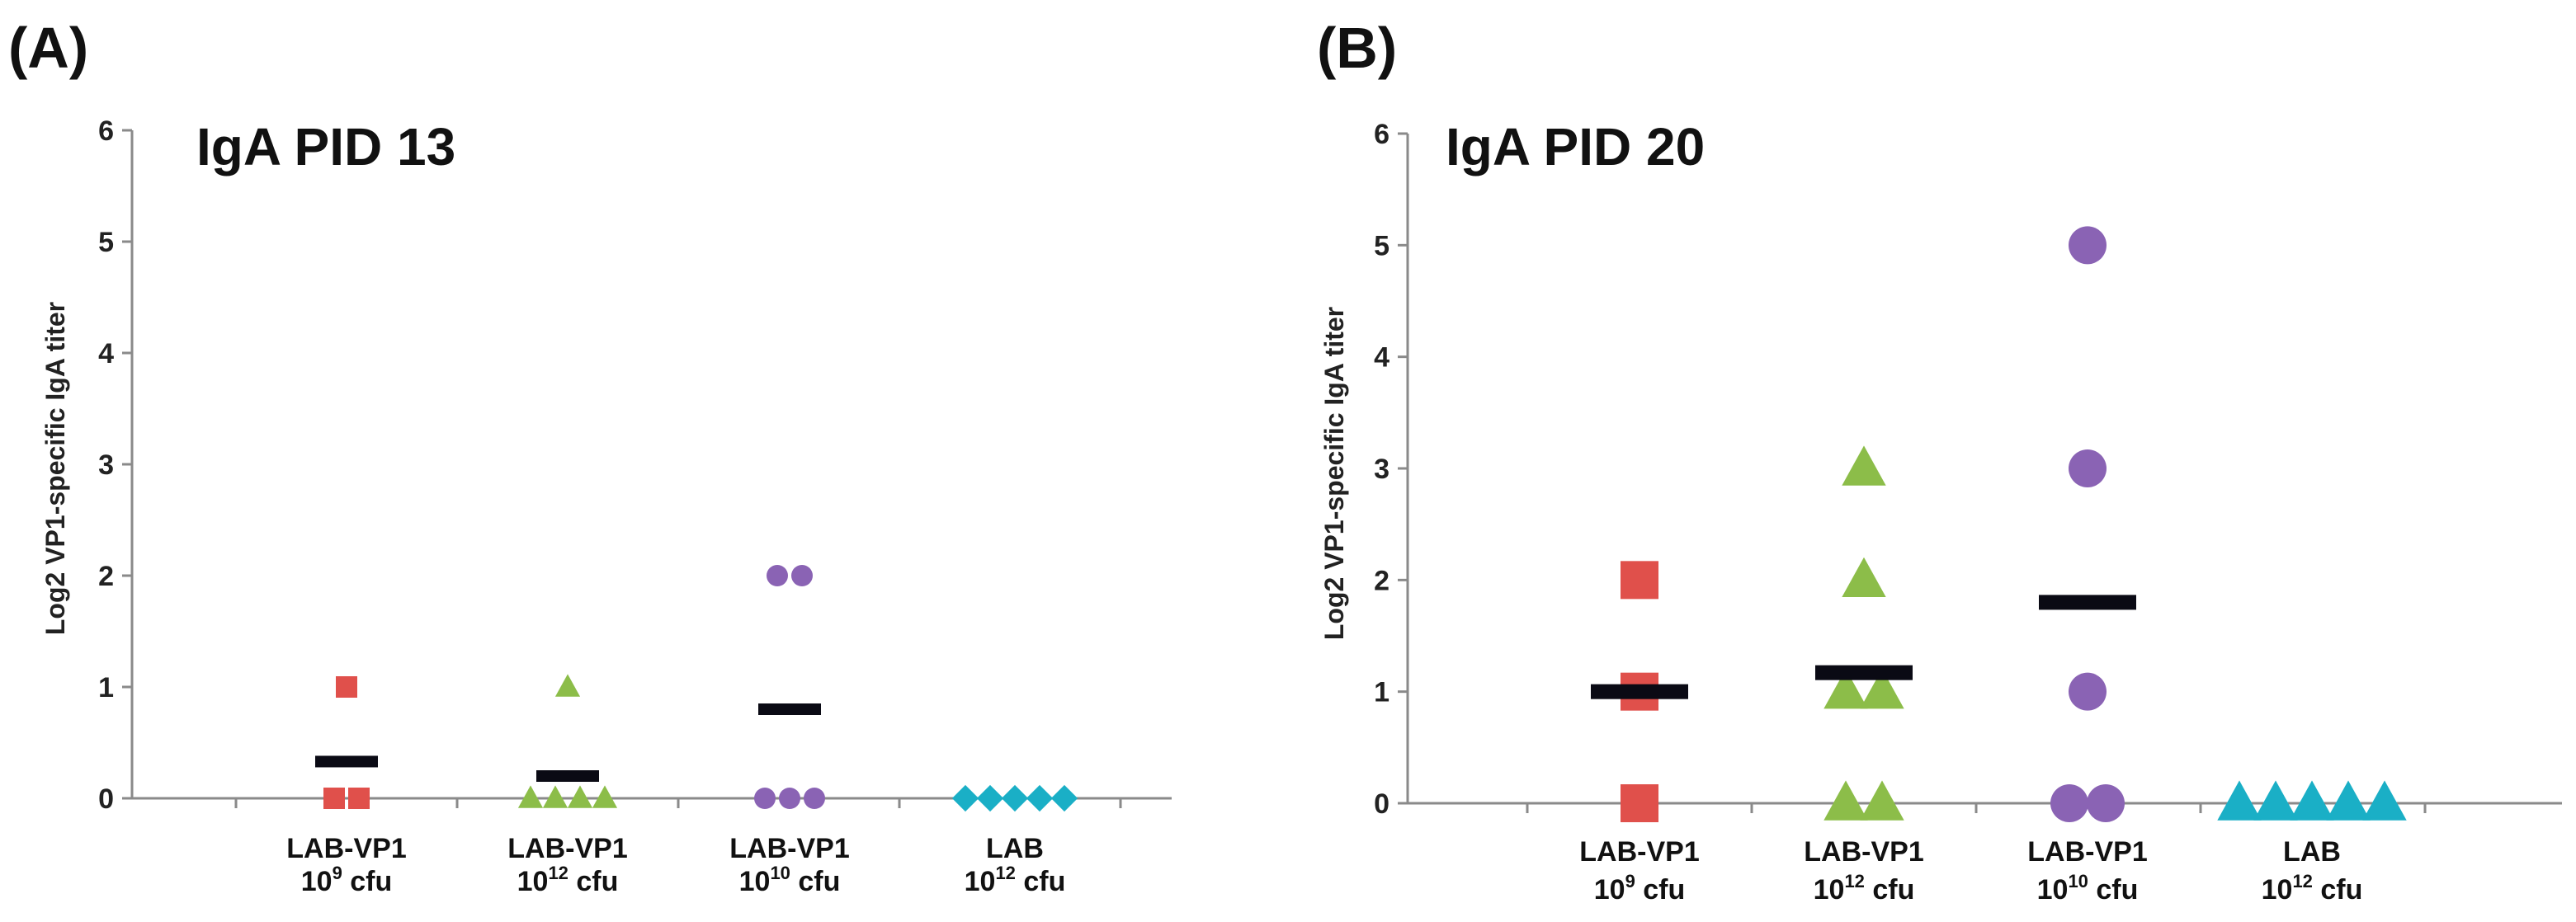 The width and height of the screenshot is (2576, 922). What do you see at coordinates (1575, 146) in the screenshot?
I see `chart-title: IgA PID 20` at bounding box center [1575, 146].